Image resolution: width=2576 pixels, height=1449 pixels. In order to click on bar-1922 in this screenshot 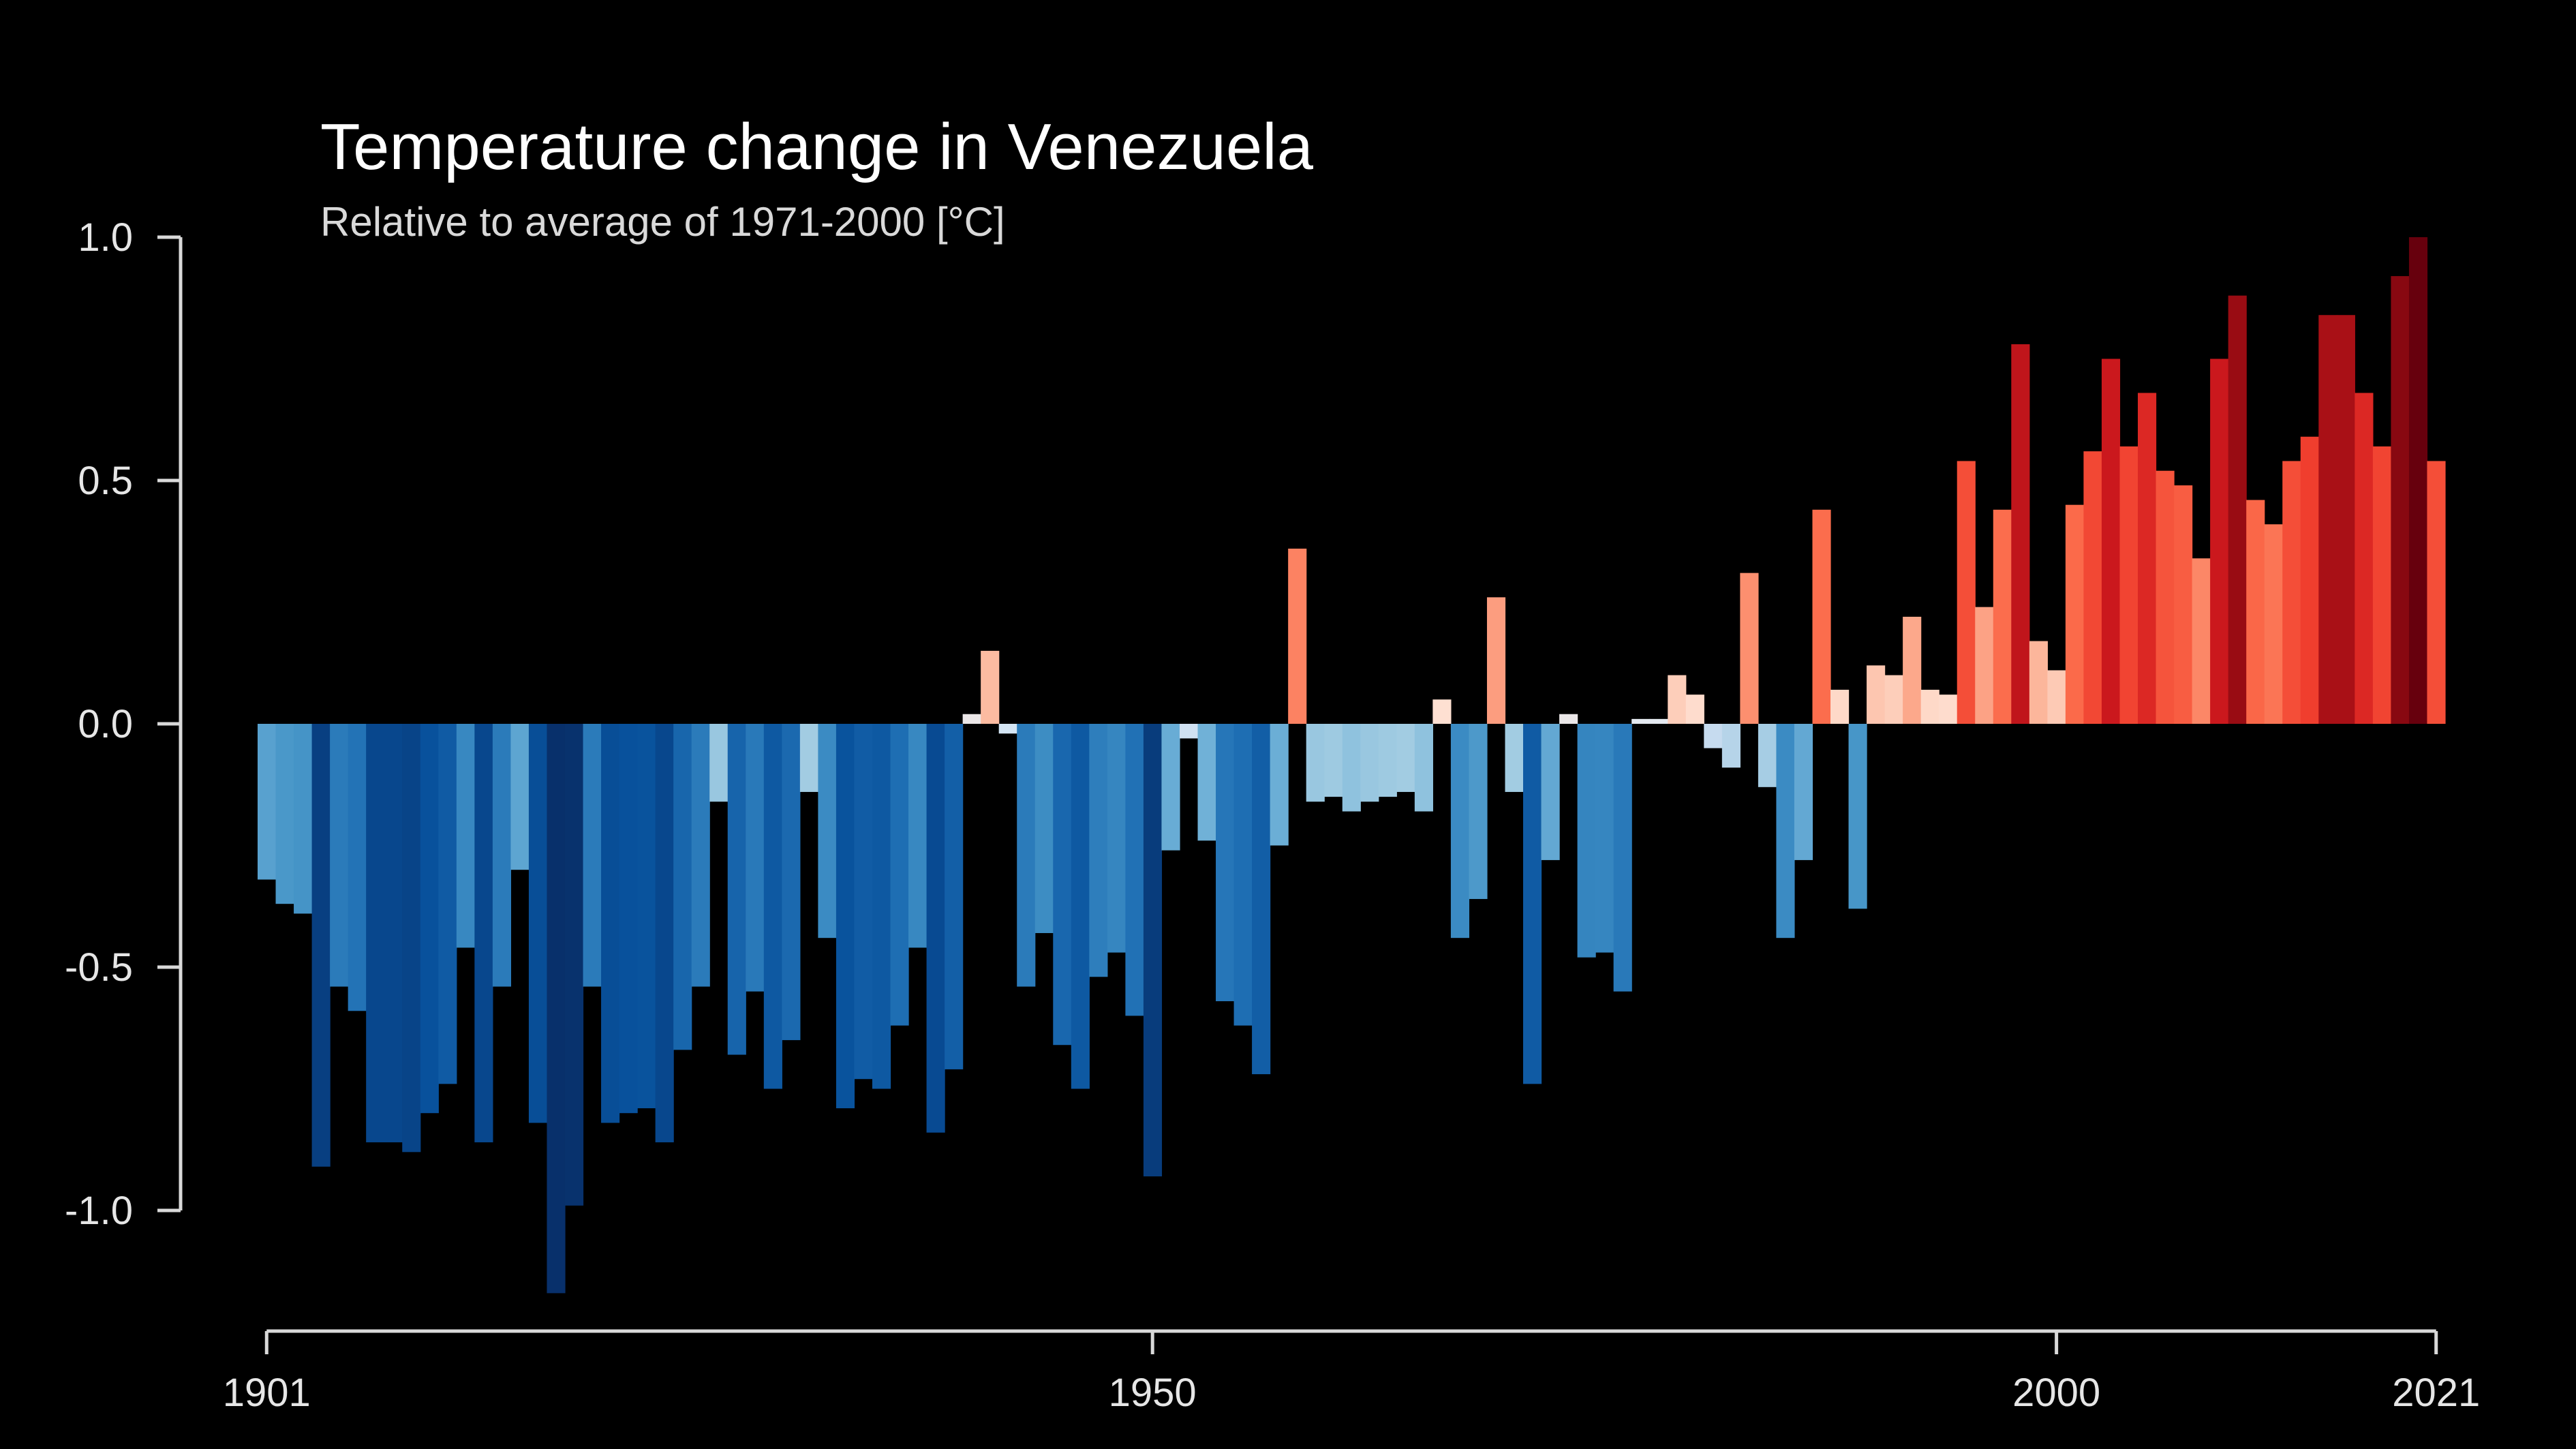, I will do `click(646, 916)`.